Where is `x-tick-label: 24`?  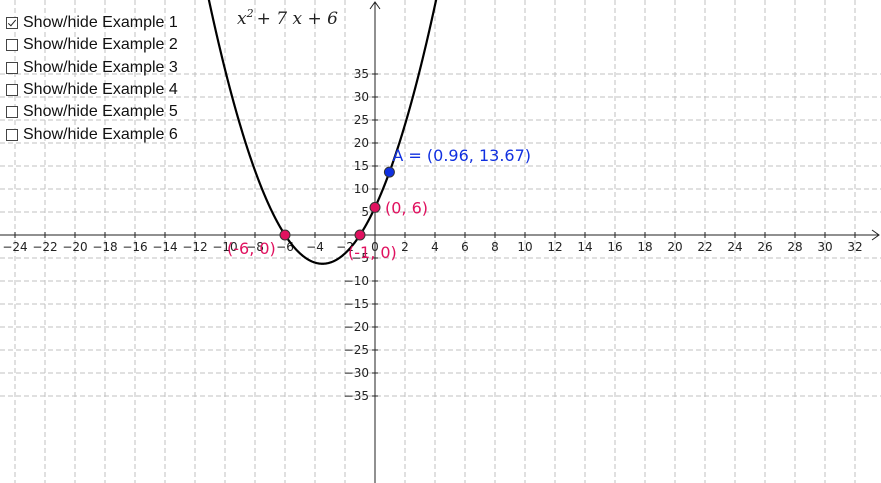
x-tick-label: 24 is located at coordinates (734, 247).